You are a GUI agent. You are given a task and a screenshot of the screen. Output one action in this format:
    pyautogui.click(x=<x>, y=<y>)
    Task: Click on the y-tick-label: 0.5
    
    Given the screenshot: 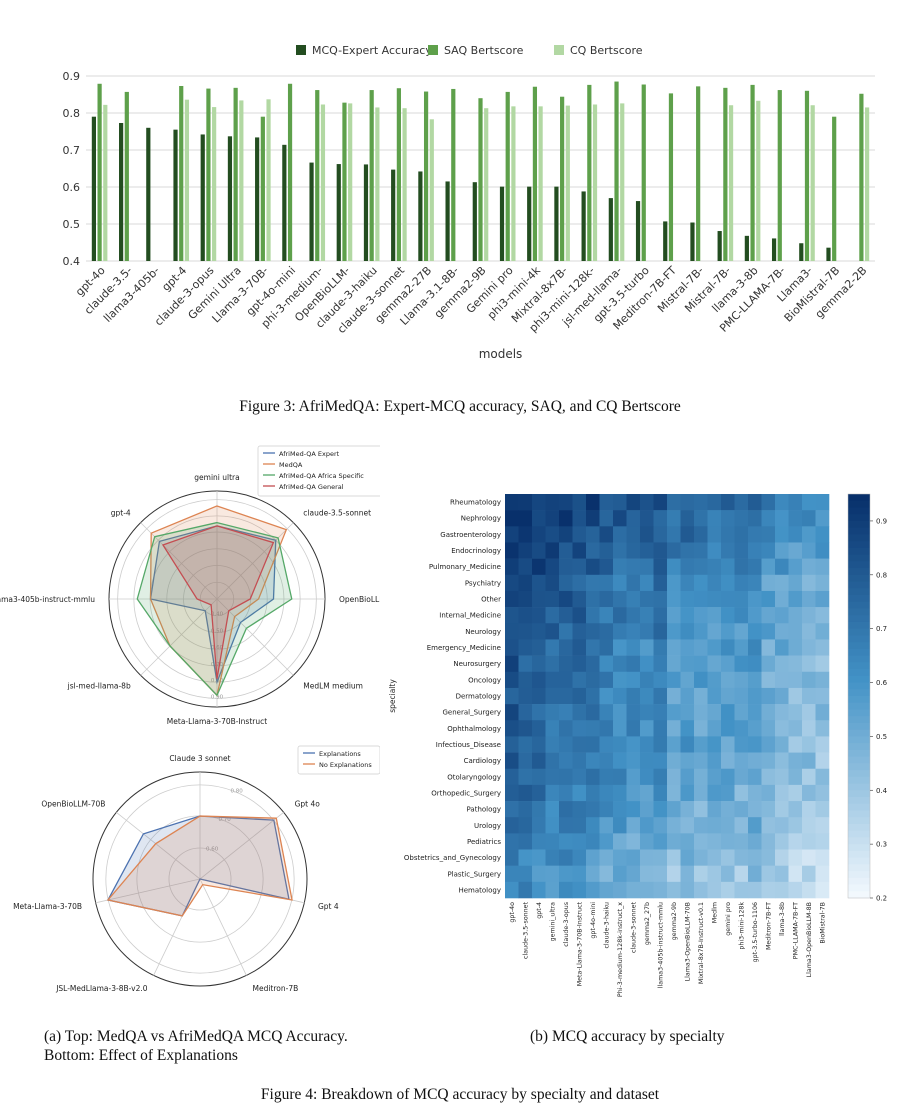 What is the action you would take?
    pyautogui.click(x=72, y=224)
    